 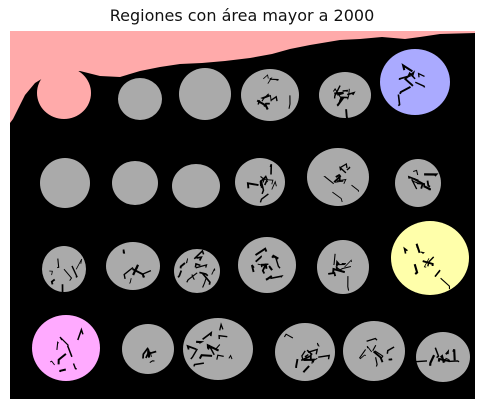 I want to click on coin-r4-c3, so click(x=218, y=349).